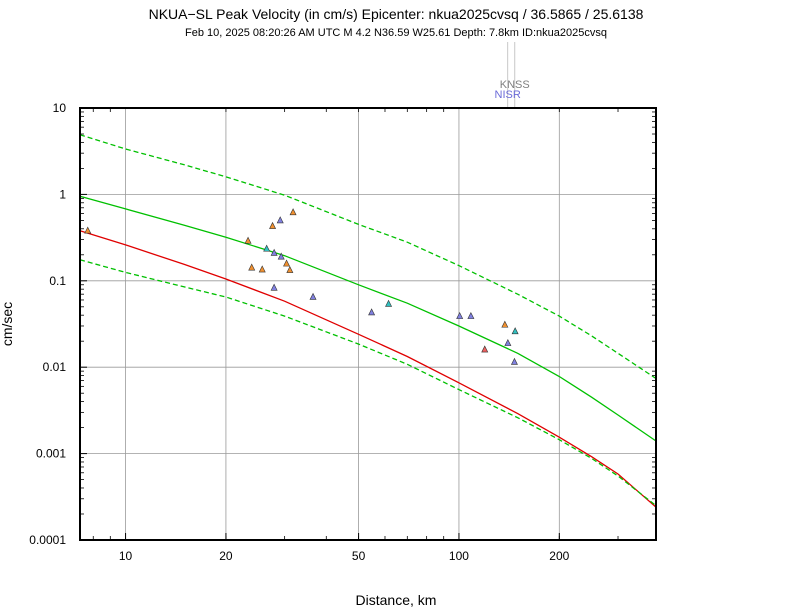  Describe the element at coordinates (396, 600) in the screenshot. I see `x-axis-label: Distance, km` at that location.